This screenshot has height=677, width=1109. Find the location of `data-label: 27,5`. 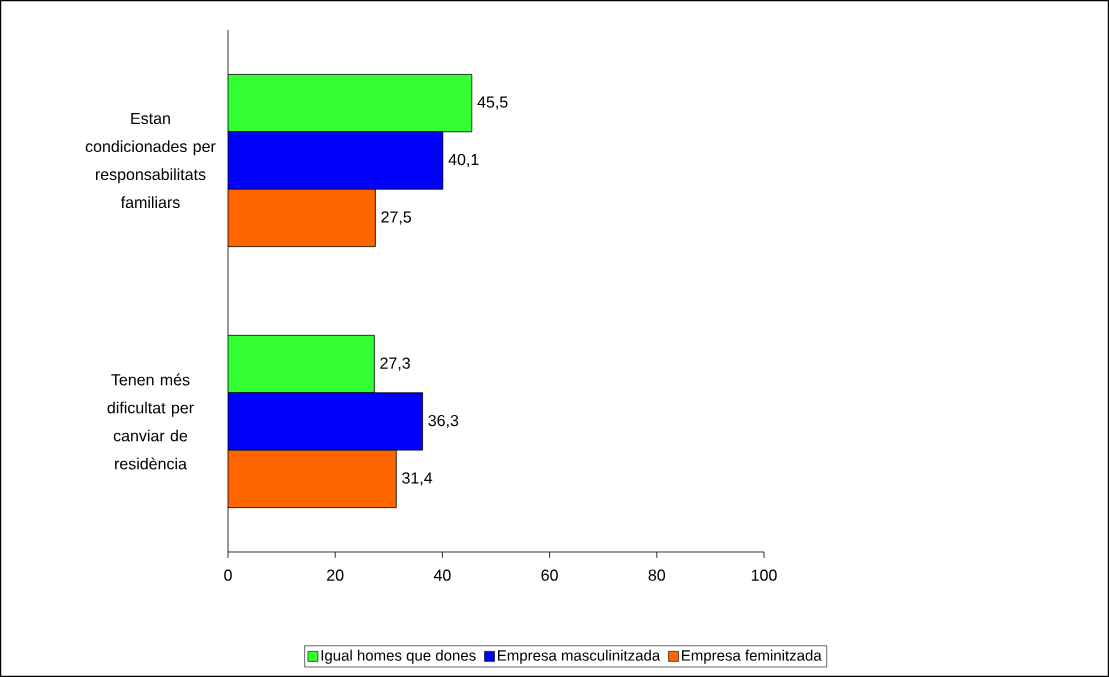

data-label: 27,5 is located at coordinates (396, 218).